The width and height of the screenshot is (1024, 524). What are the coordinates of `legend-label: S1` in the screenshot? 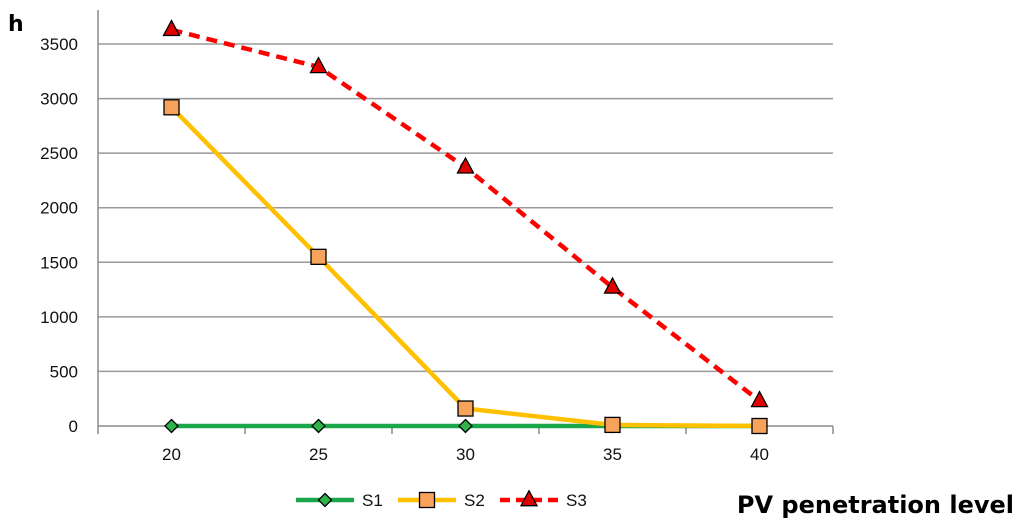 It's located at (372, 500).